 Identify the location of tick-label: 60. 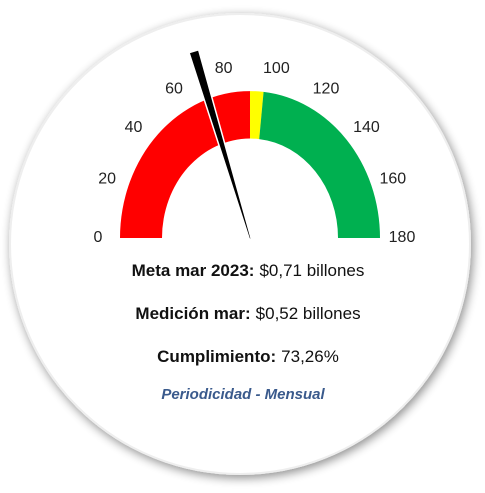
(174, 88).